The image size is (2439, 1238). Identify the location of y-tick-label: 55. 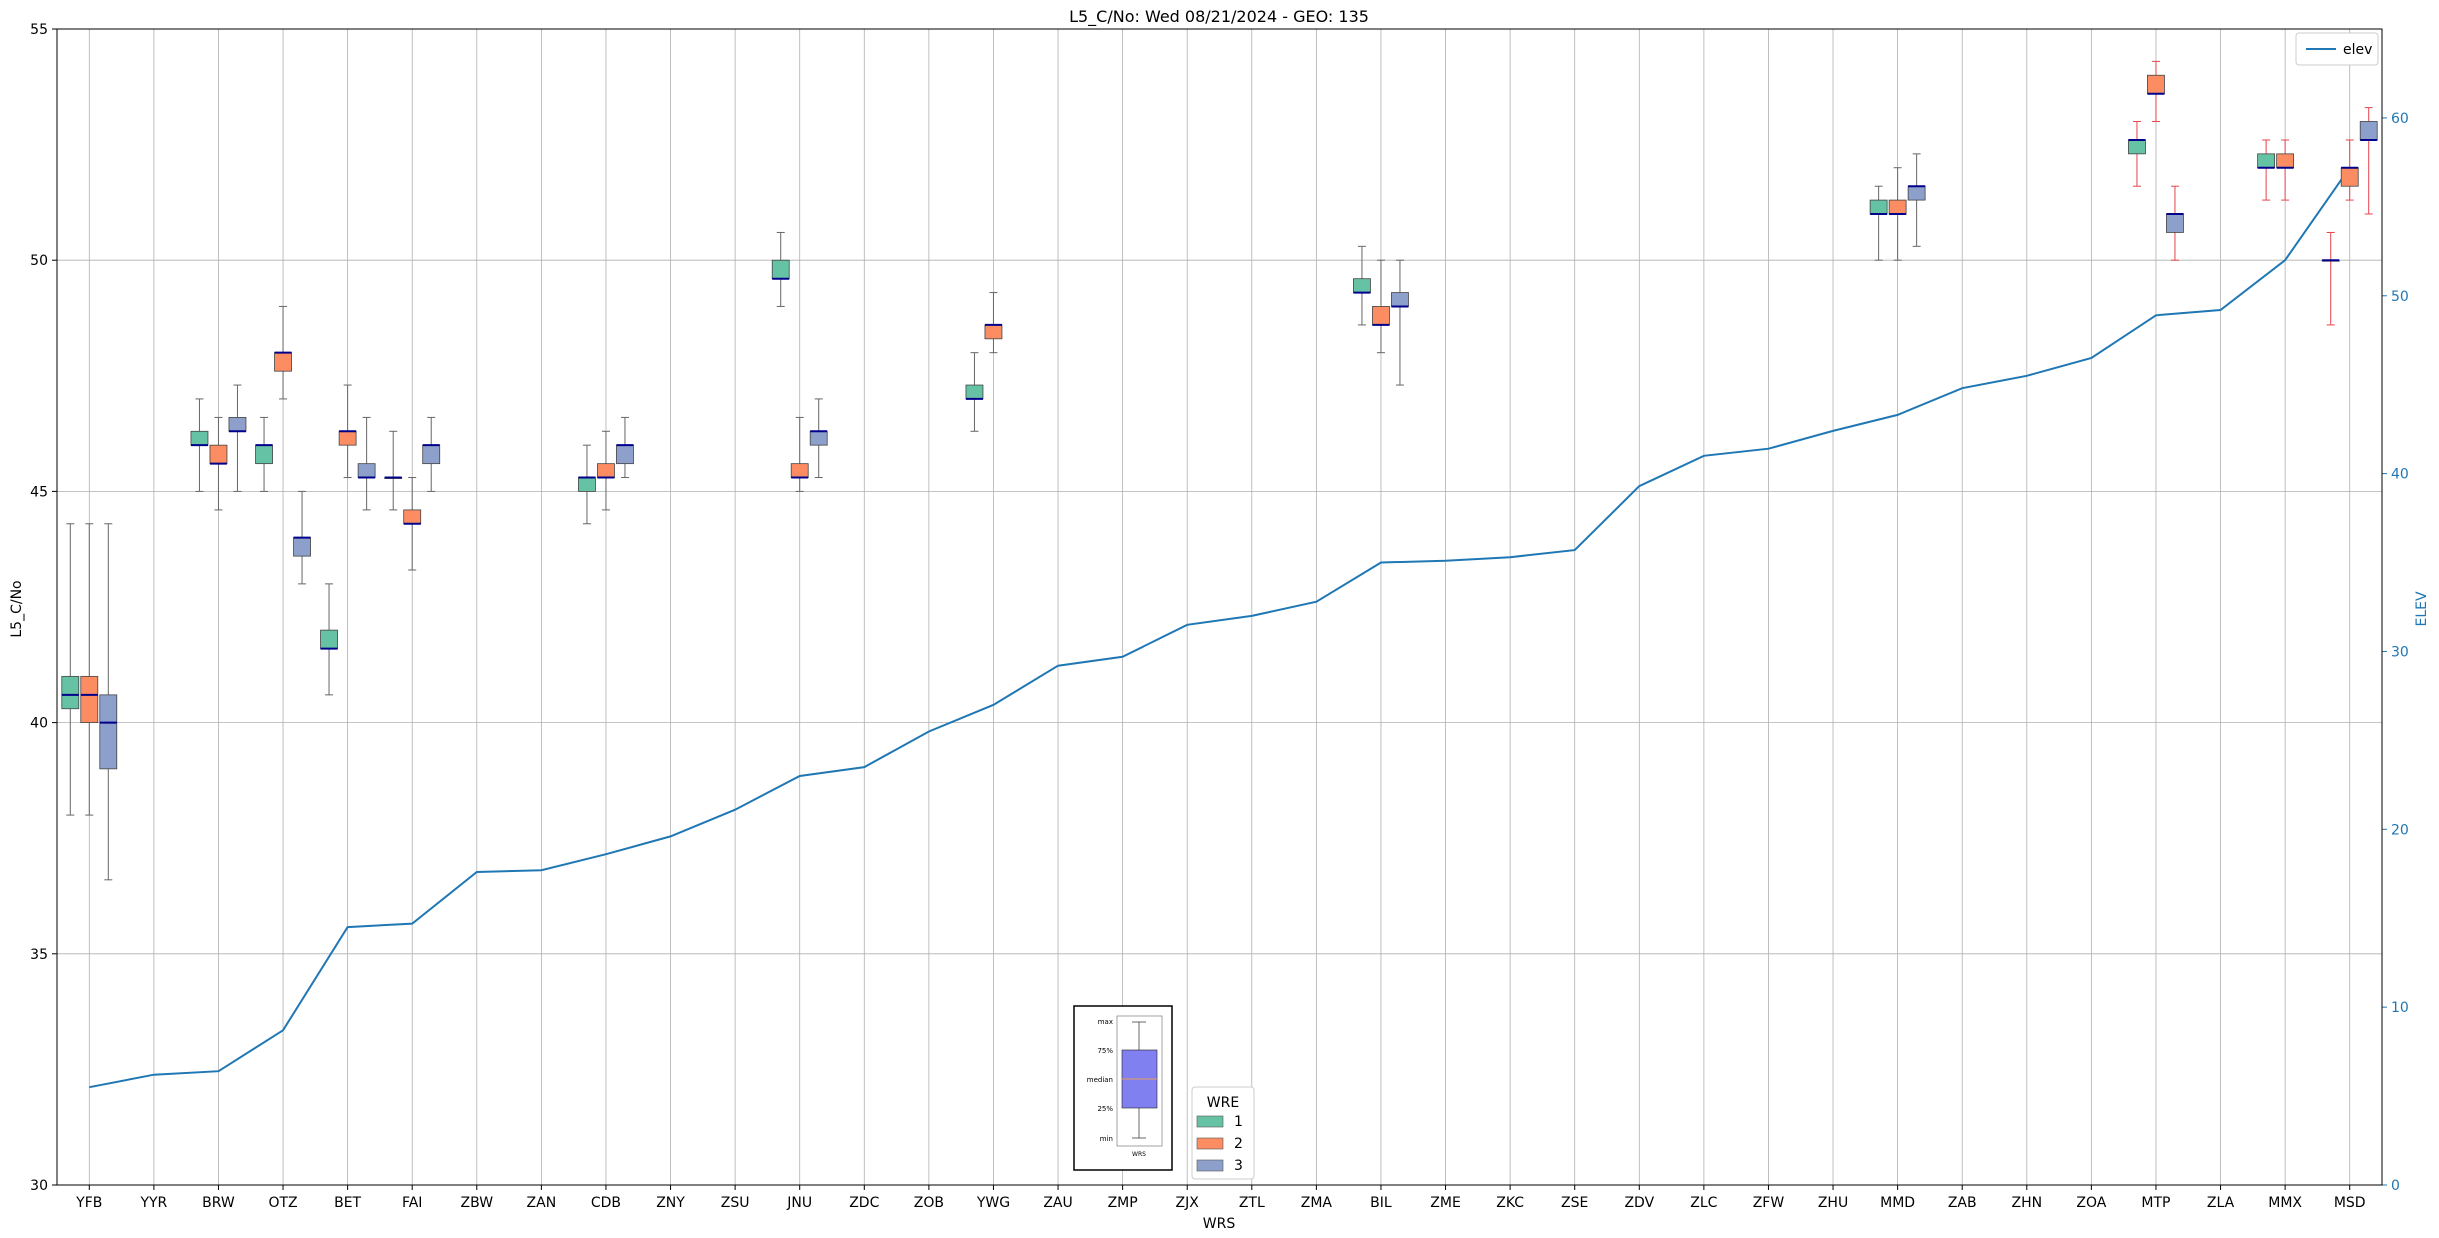
(39, 30).